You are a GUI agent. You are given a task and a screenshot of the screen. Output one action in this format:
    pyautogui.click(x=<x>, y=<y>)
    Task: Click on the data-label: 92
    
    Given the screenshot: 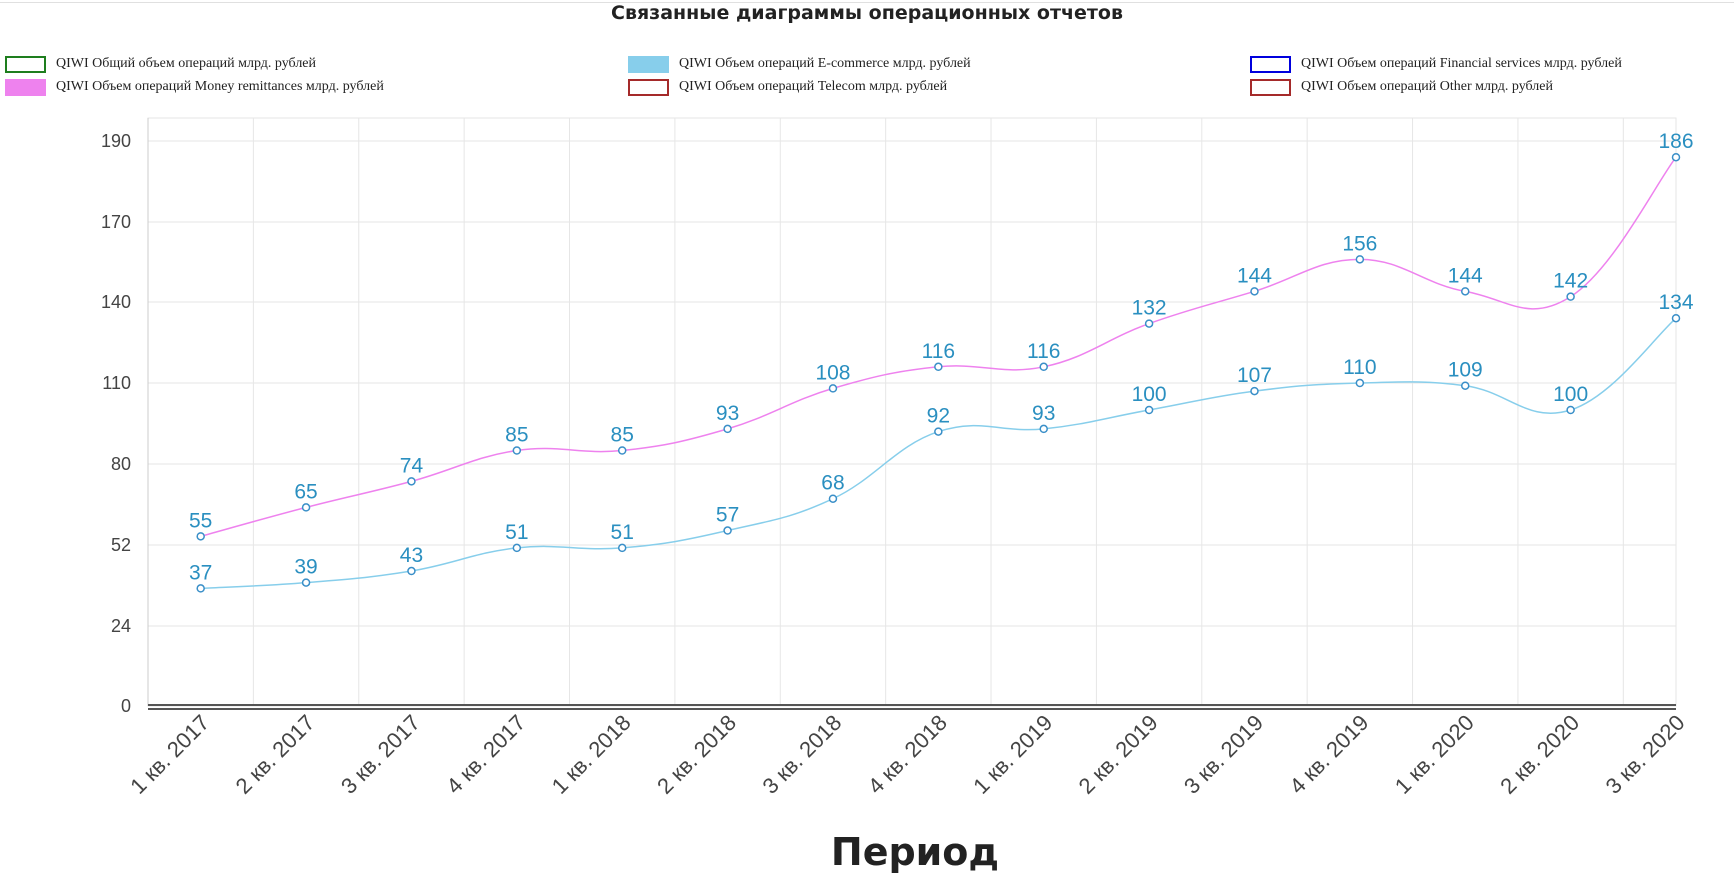 What is the action you would take?
    pyautogui.click(x=938, y=416)
    